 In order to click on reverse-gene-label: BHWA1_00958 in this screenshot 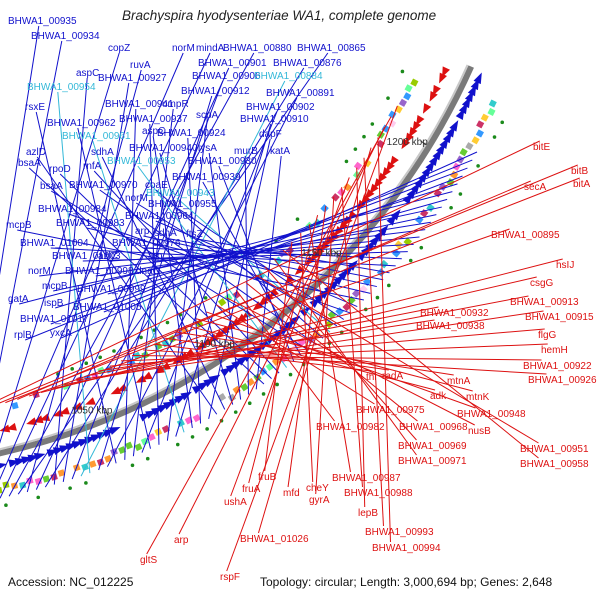, I will do `click(554, 464)`.